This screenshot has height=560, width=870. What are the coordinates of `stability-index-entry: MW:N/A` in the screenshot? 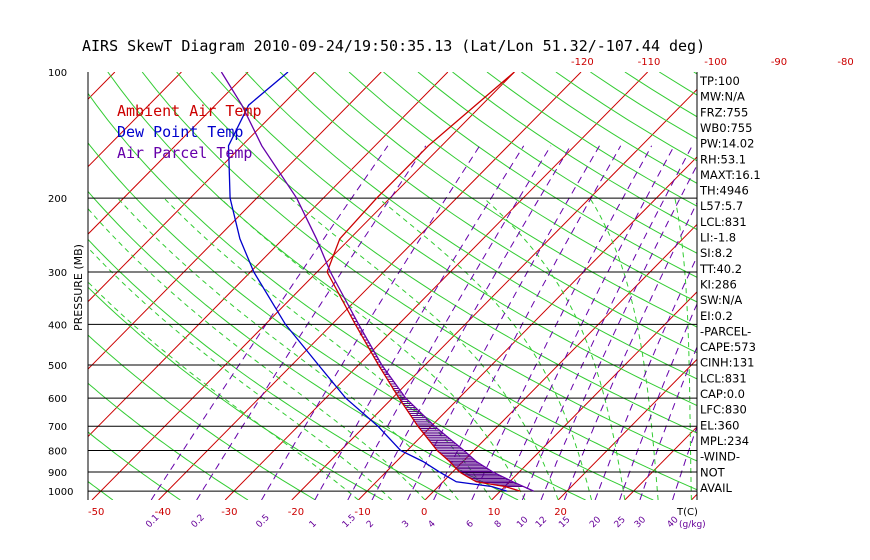 It's located at (722, 97).